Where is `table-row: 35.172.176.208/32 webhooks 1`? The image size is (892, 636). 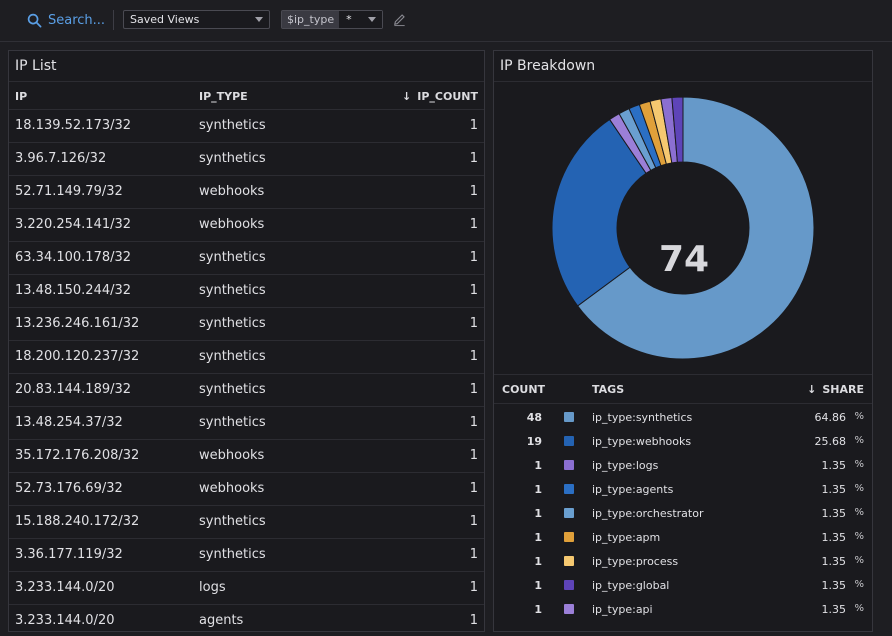
table-row: 35.172.176.208/32 webhooks 1 is located at coordinates (246, 456).